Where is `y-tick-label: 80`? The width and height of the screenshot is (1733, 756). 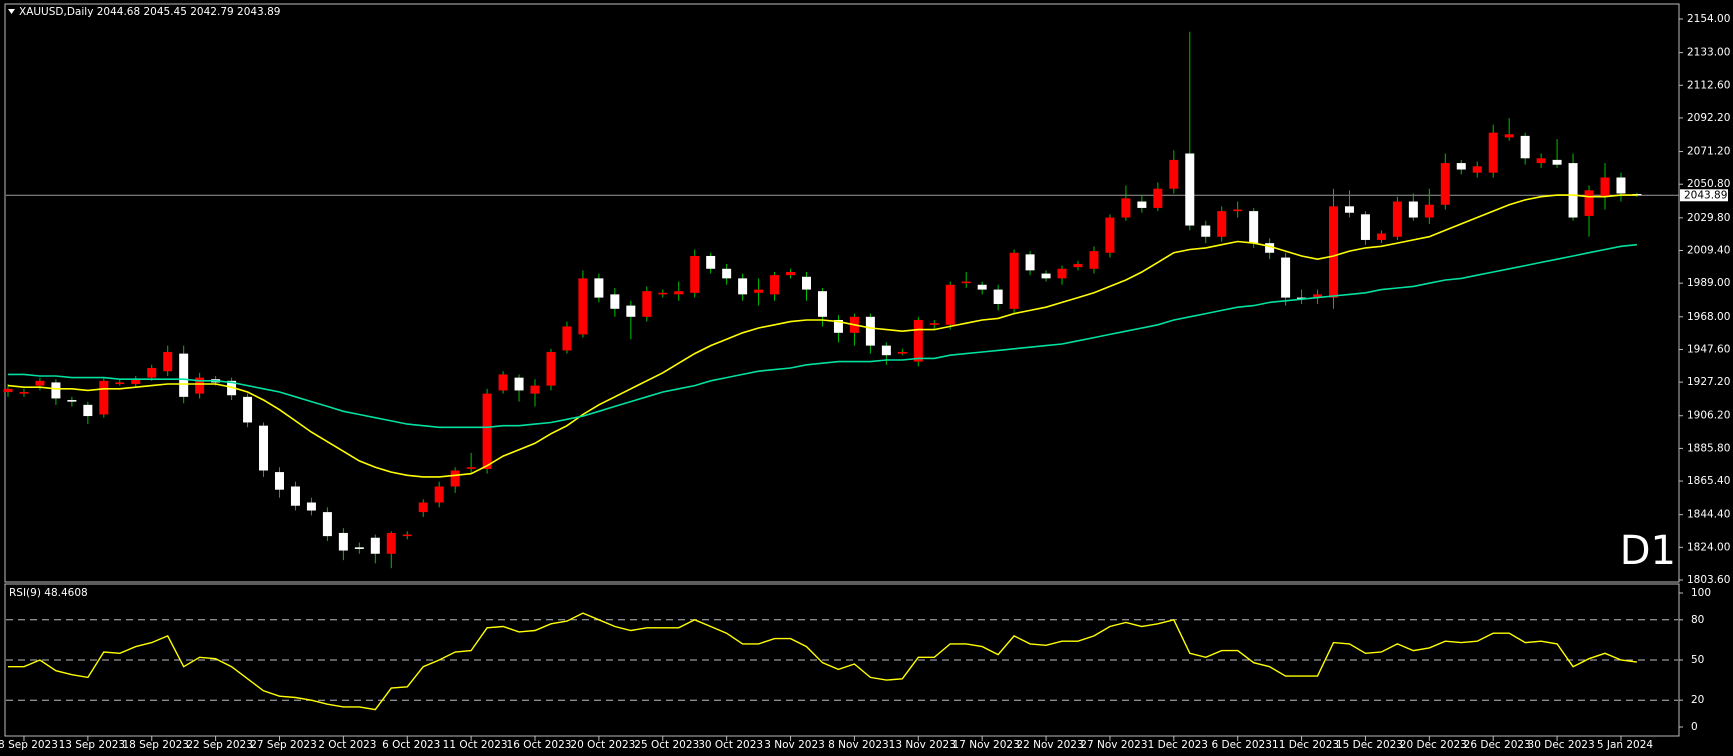
y-tick-label: 80 is located at coordinates (1697, 620).